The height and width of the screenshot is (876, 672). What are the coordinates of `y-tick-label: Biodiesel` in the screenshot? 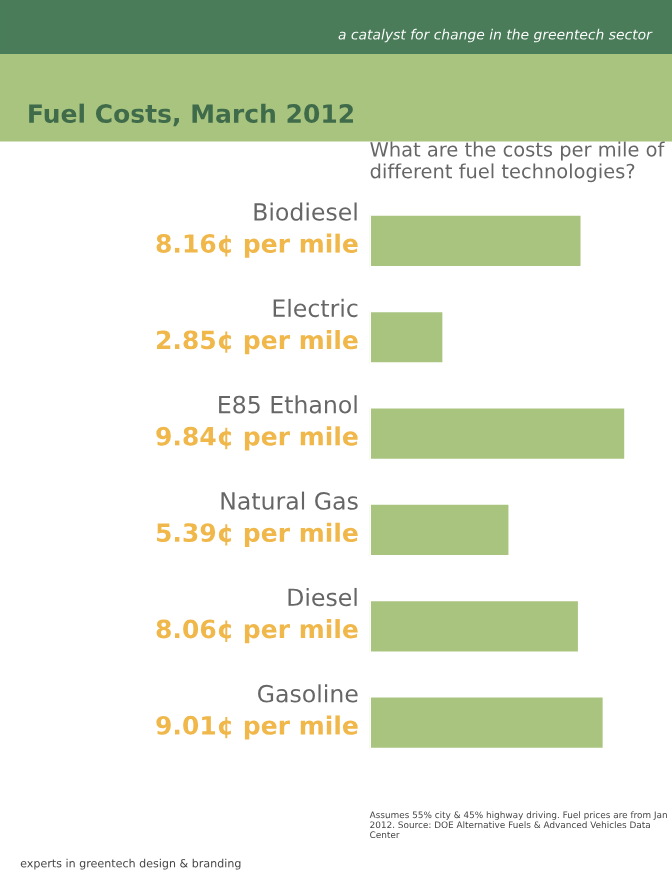 It's located at (305, 211).